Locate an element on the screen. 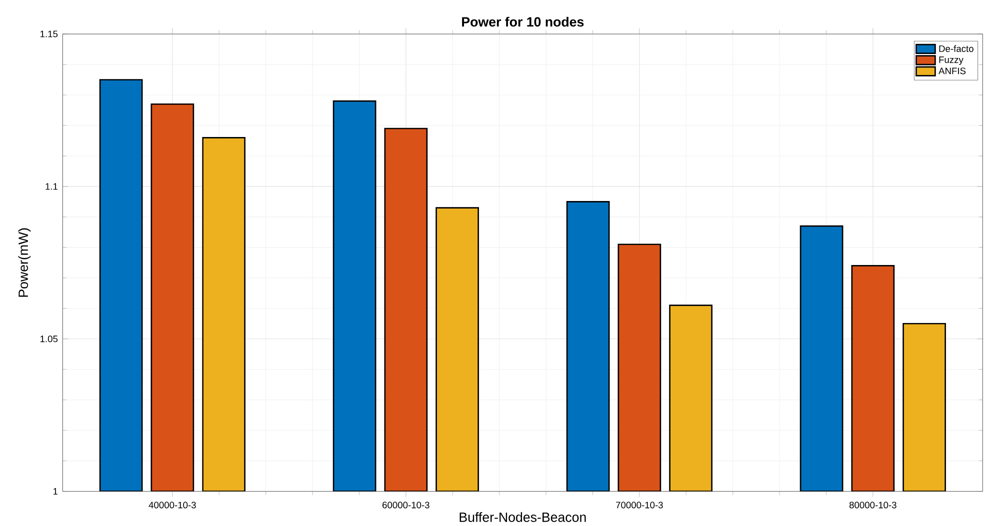 The width and height of the screenshot is (996, 526). y-tick-label: 1.1 is located at coordinates (52, 186).